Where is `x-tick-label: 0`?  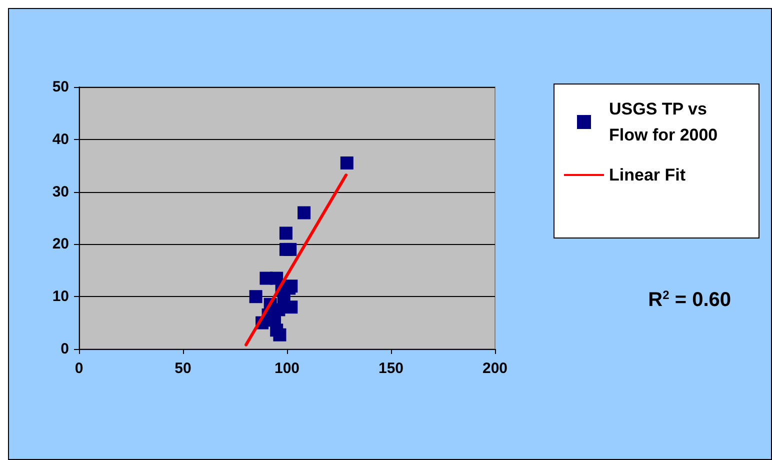
x-tick-label: 0 is located at coordinates (79, 368).